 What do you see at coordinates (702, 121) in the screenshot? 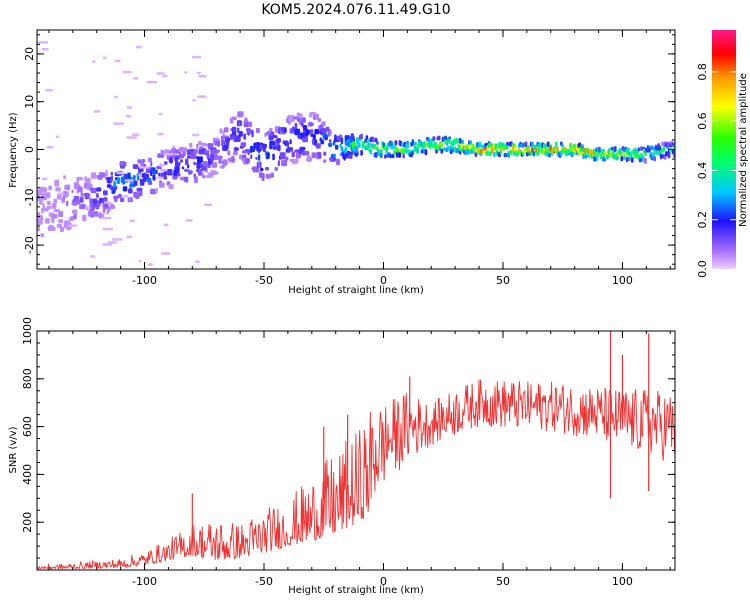
I see `colorbar-tick-label: 0.6` at bounding box center [702, 121].